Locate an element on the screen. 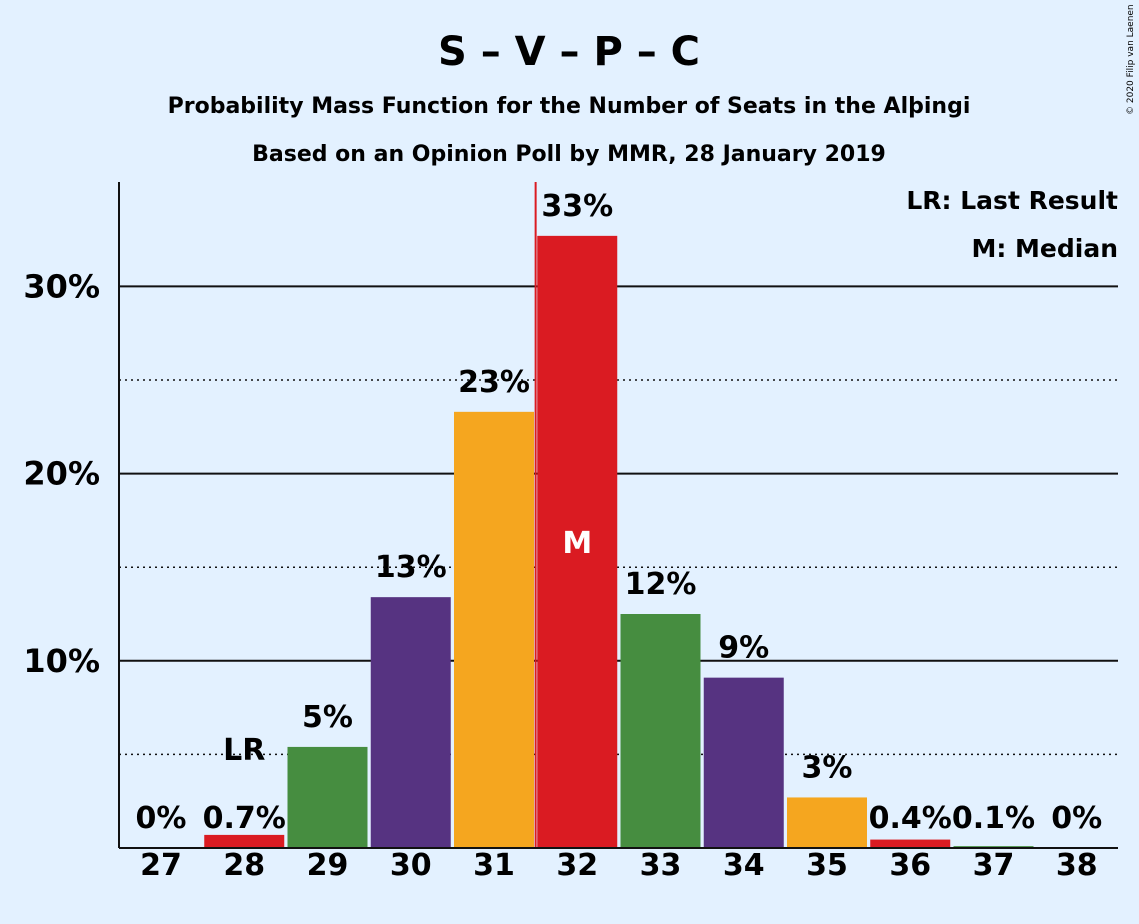  x-tick-label: 35 is located at coordinates (827, 865).